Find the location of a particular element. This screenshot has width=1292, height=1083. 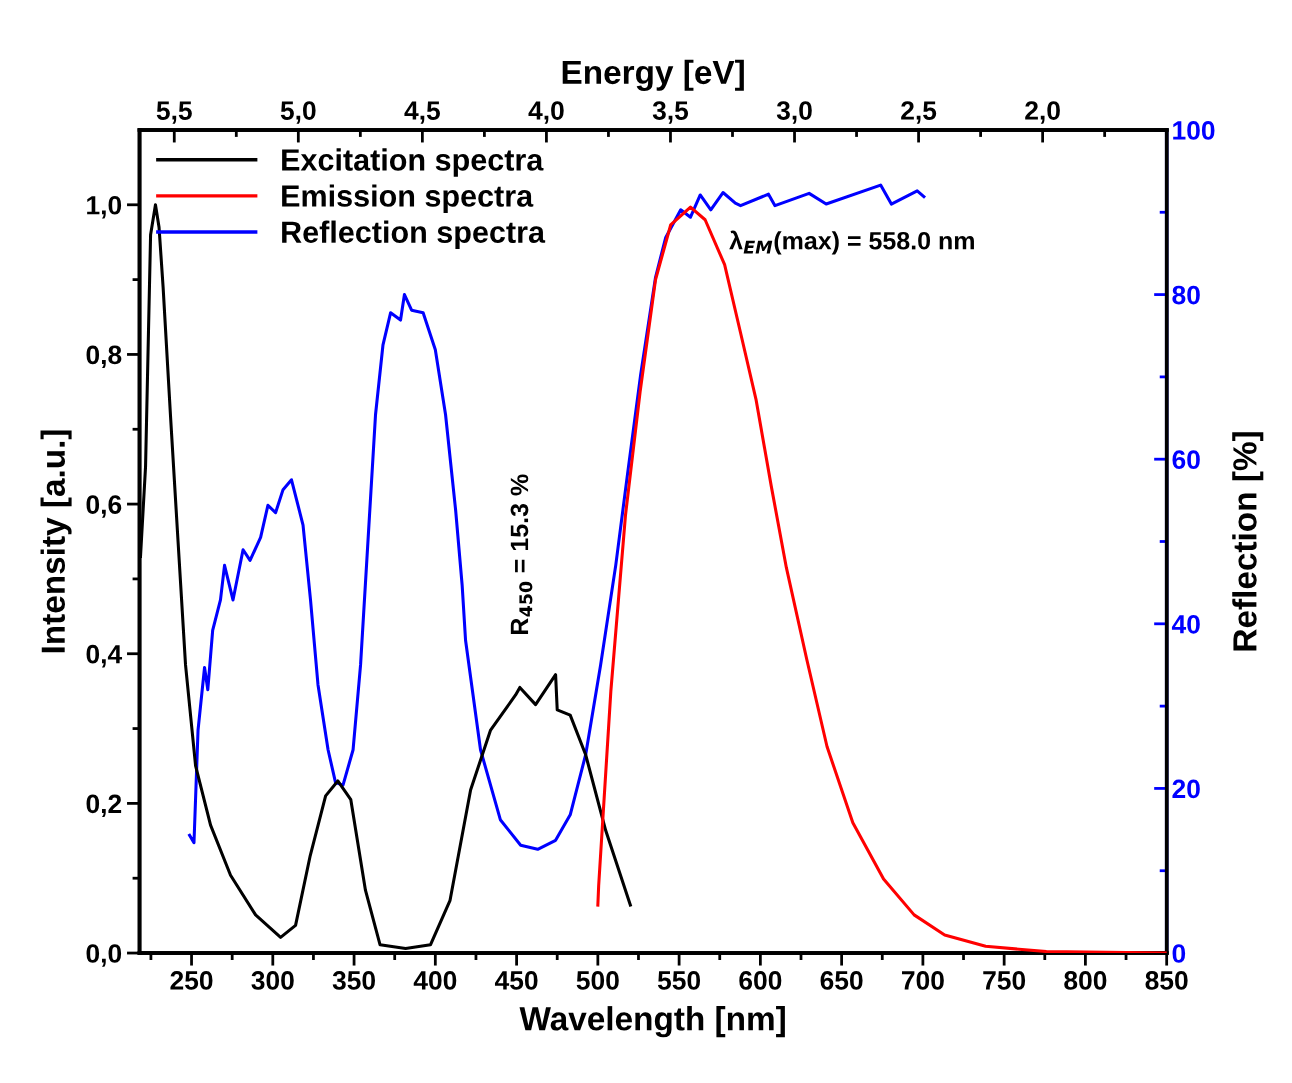

y-tick-label: 1,0 is located at coordinates (104, 207).